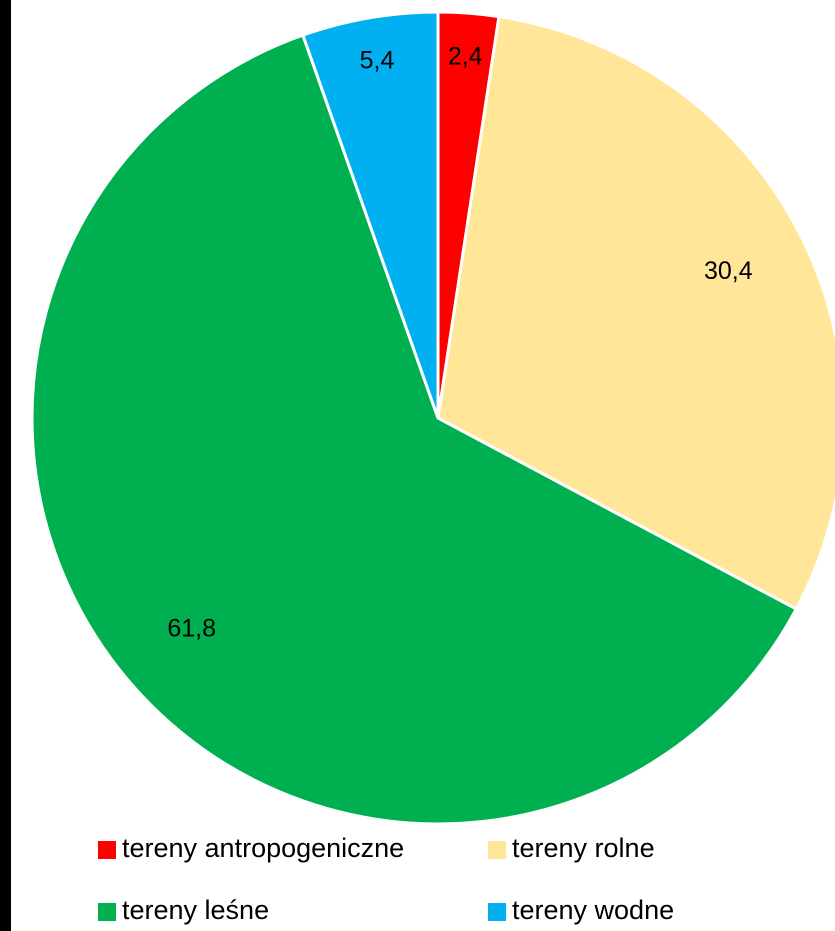  I want to click on left-border, so click(5, 465).